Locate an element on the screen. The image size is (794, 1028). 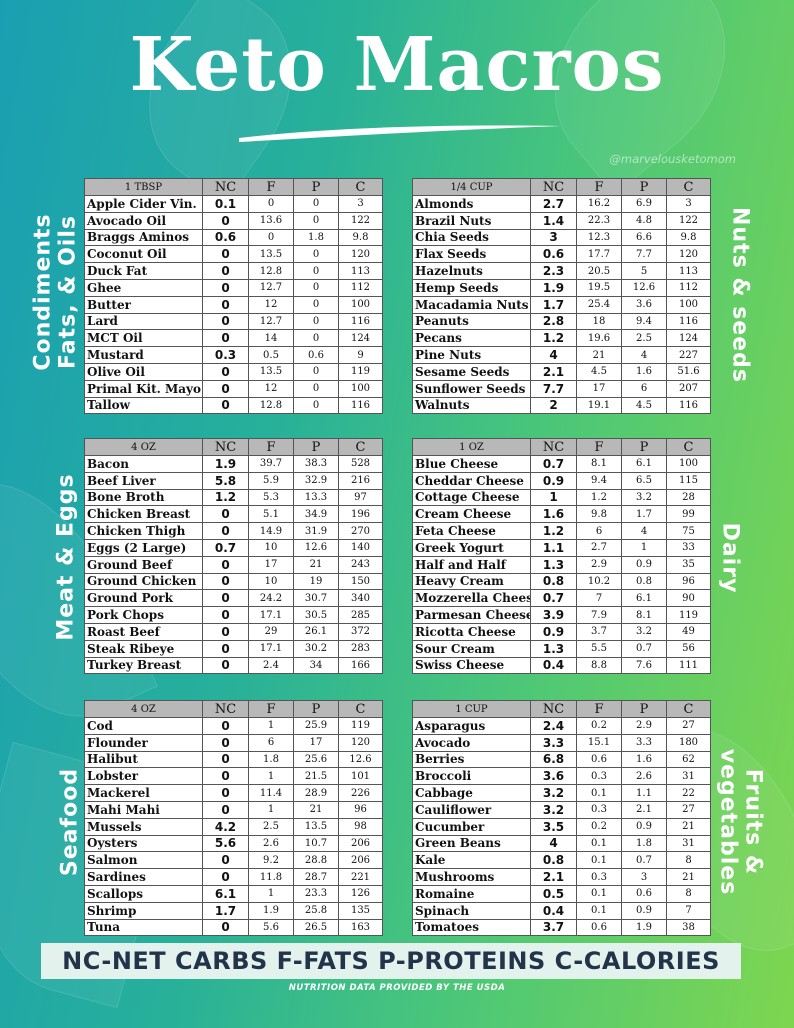
food-name: MCT Oil is located at coordinates (143, 338).